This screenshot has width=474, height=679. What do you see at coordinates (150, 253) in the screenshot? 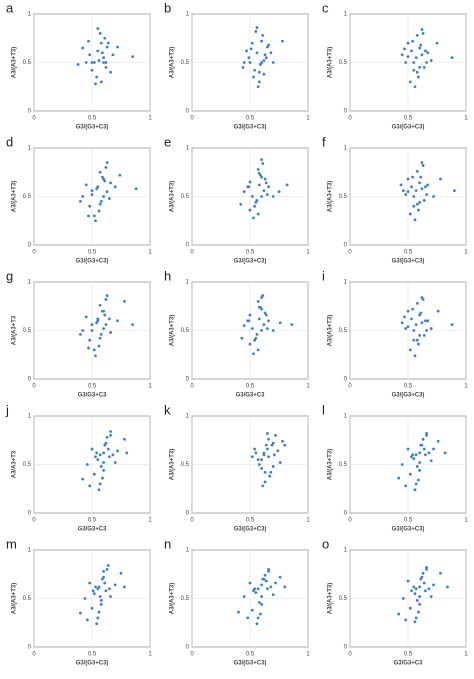
I see `x-tick-label: 1` at bounding box center [150, 253].